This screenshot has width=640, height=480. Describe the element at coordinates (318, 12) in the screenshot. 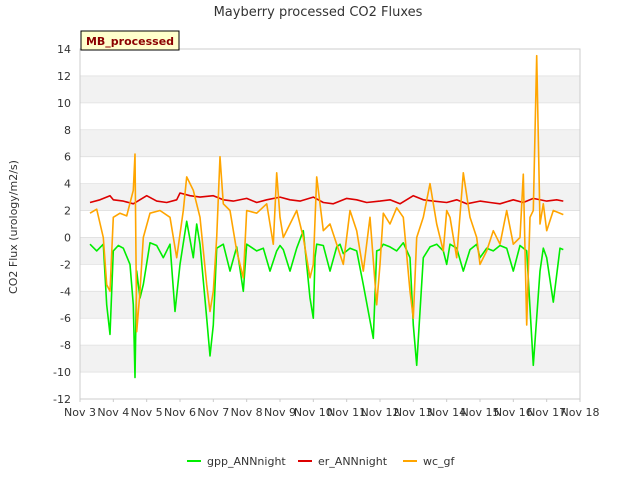

I see `chart-title: Mayberry processed CO2 Fluxes` at that location.